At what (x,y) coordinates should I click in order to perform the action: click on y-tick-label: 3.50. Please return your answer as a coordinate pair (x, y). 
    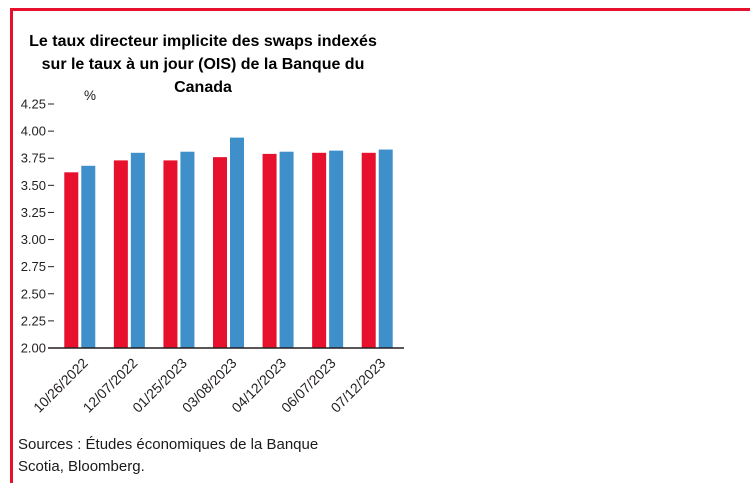
    Looking at the image, I should click on (33, 185).